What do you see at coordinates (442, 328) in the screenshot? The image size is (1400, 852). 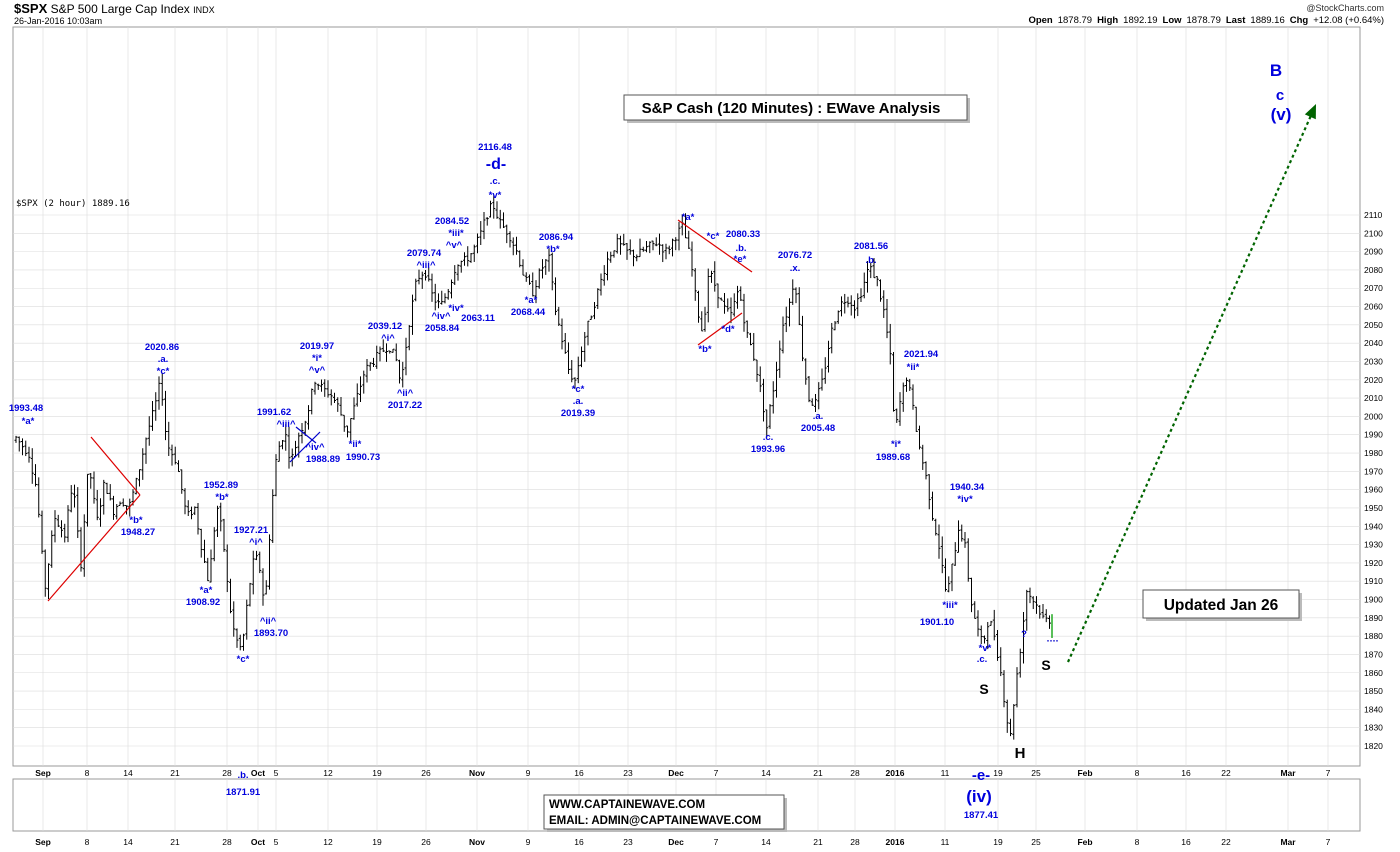 I see `wave-label: 2058.84` at bounding box center [442, 328].